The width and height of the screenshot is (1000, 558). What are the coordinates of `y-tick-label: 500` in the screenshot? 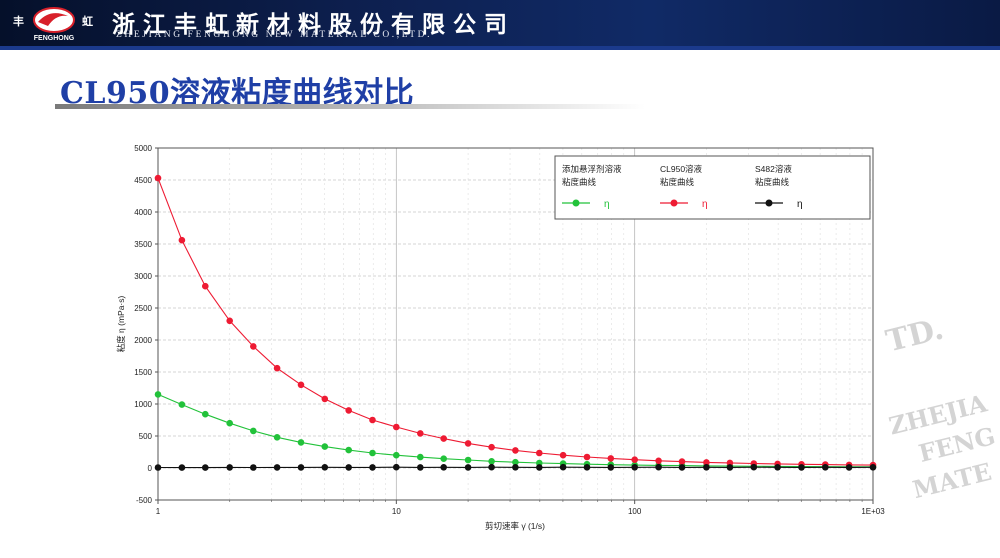 It's located at (146, 436).